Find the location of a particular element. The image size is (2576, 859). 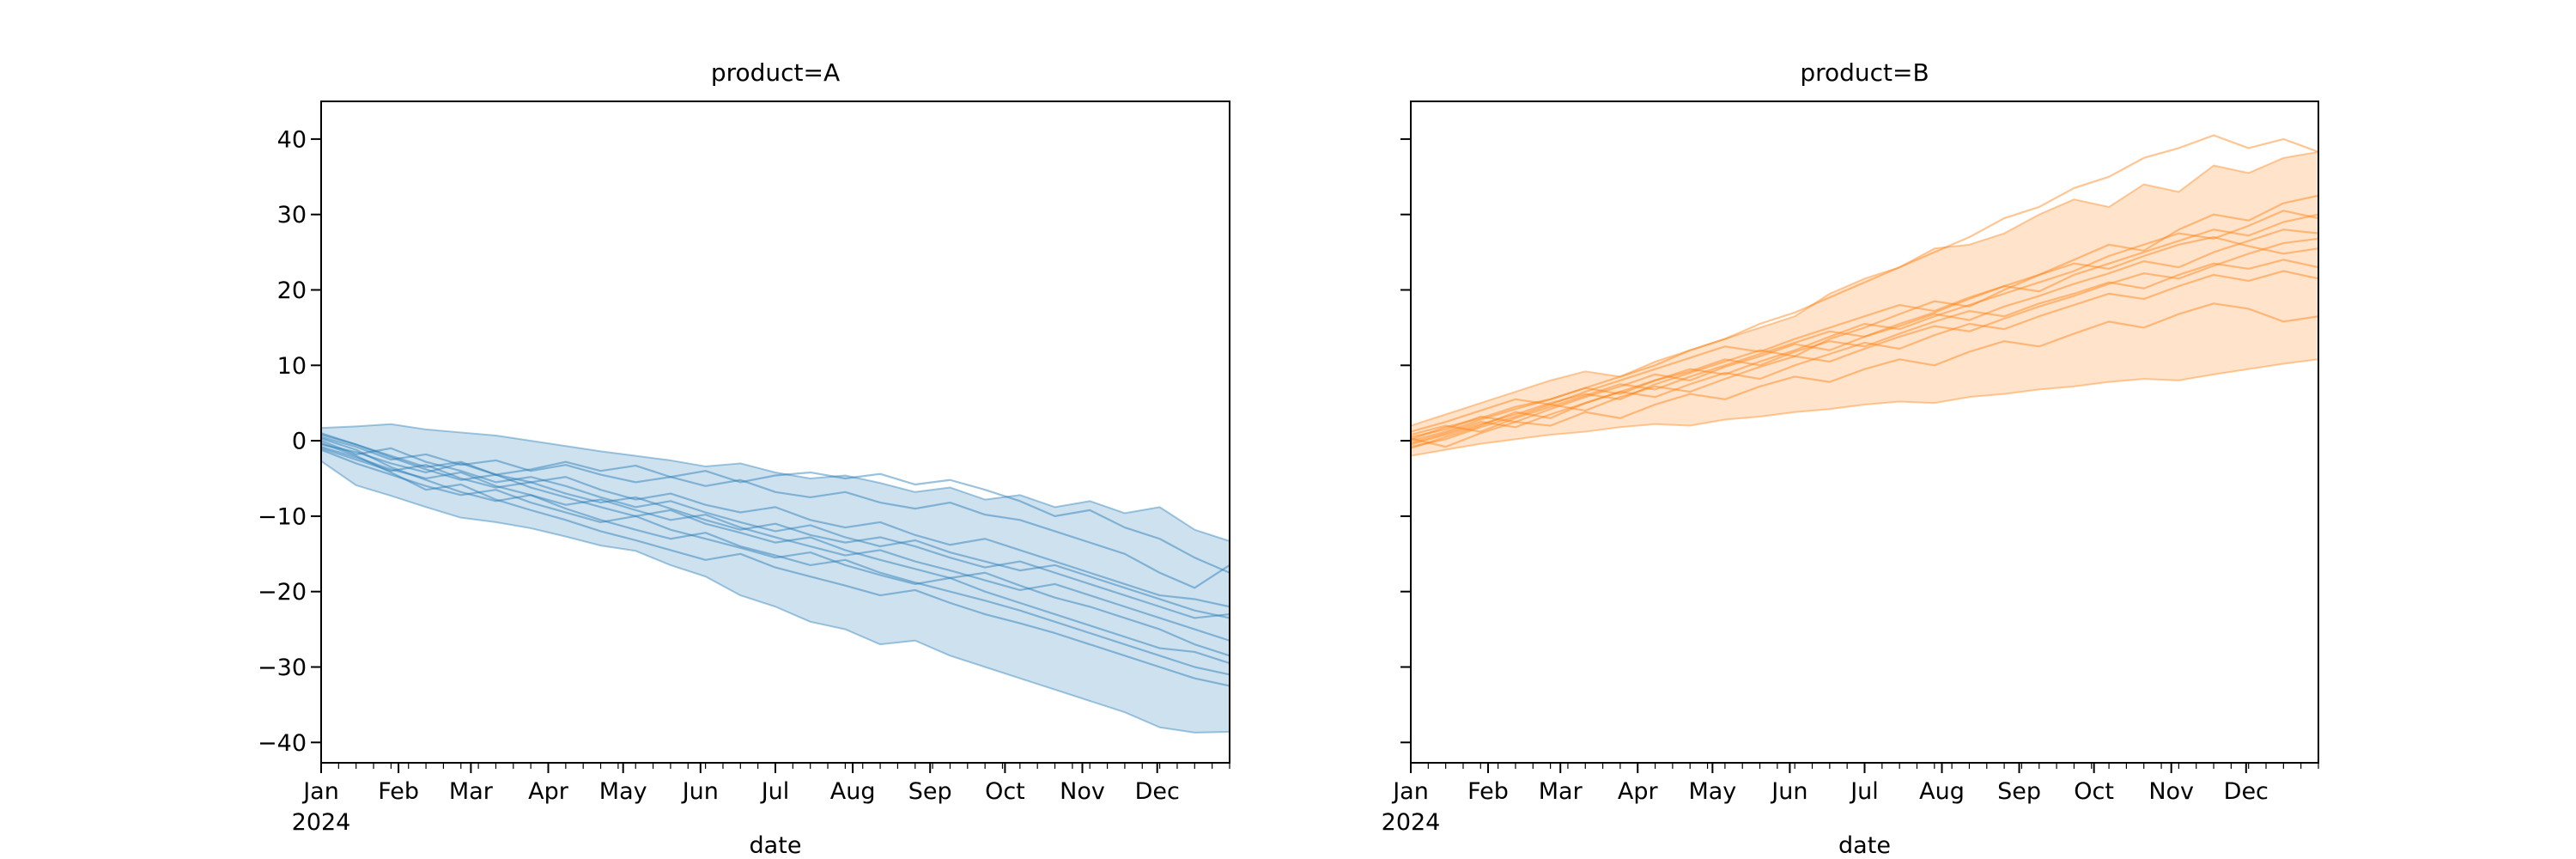

y-tick-label: 40 is located at coordinates (292, 139).